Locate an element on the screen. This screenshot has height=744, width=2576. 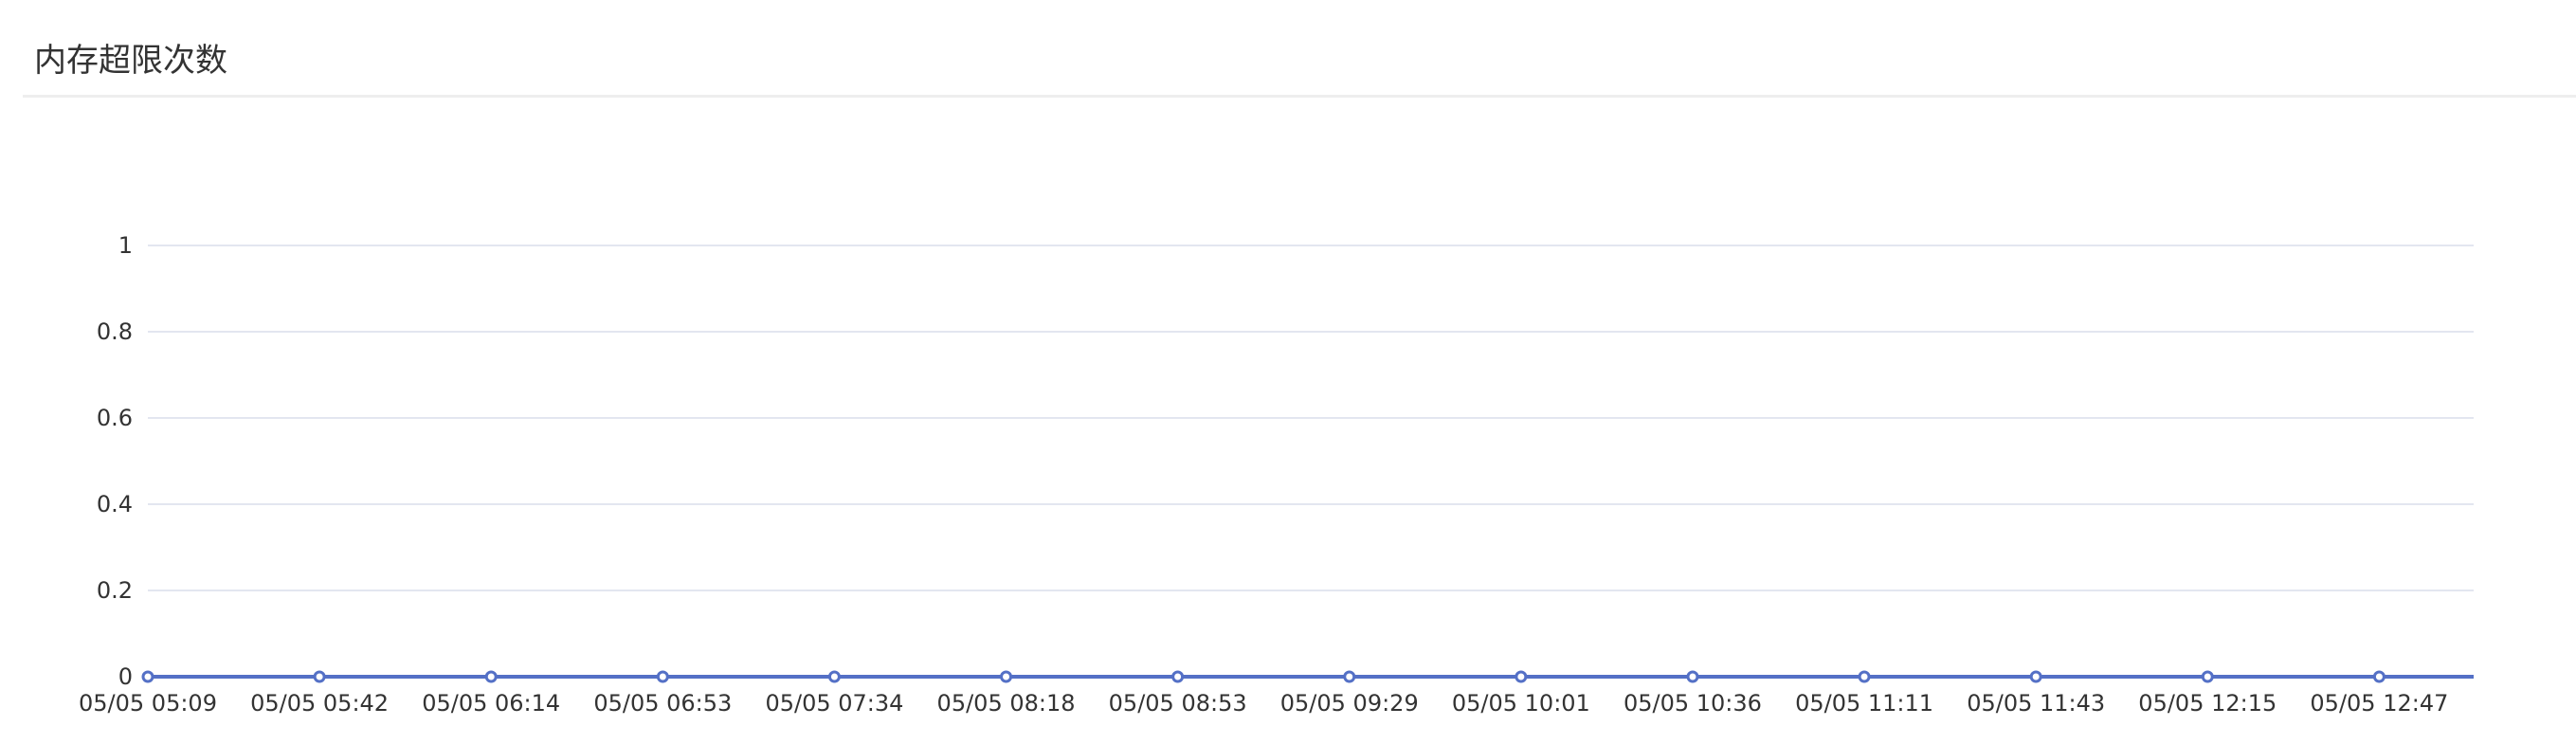
x-tick-label-12: 05/05 12:15 is located at coordinates (2207, 703).